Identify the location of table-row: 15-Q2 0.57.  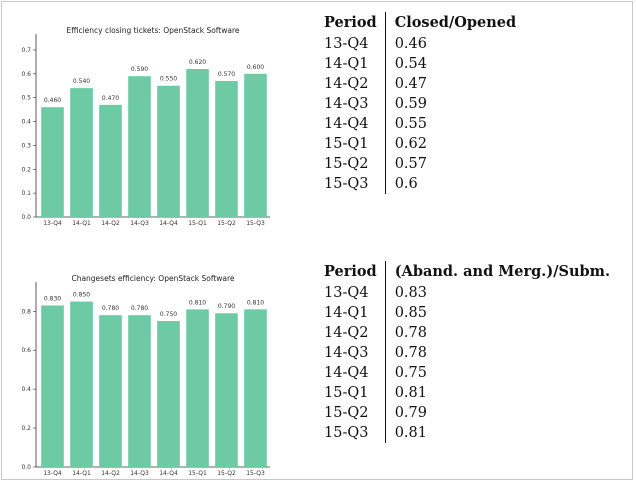
(424, 164).